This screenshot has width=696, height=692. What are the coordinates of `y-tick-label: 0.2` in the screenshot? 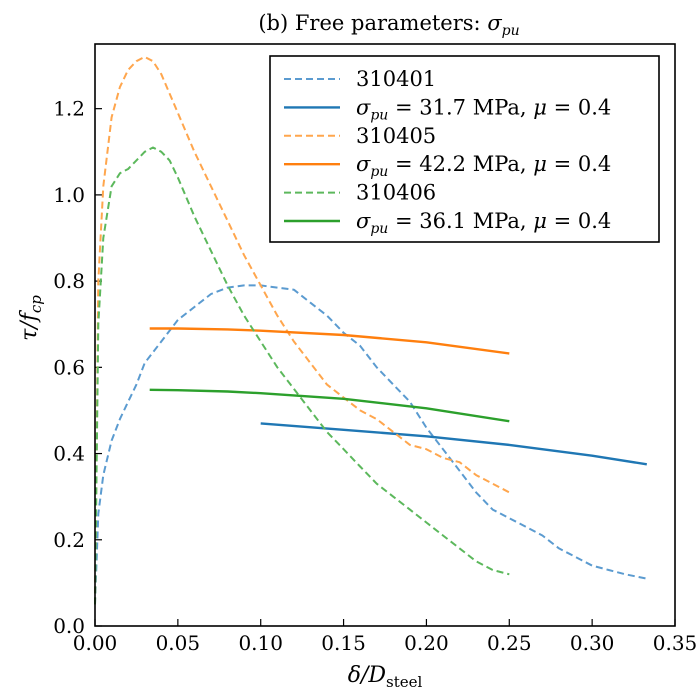 It's located at (69, 540).